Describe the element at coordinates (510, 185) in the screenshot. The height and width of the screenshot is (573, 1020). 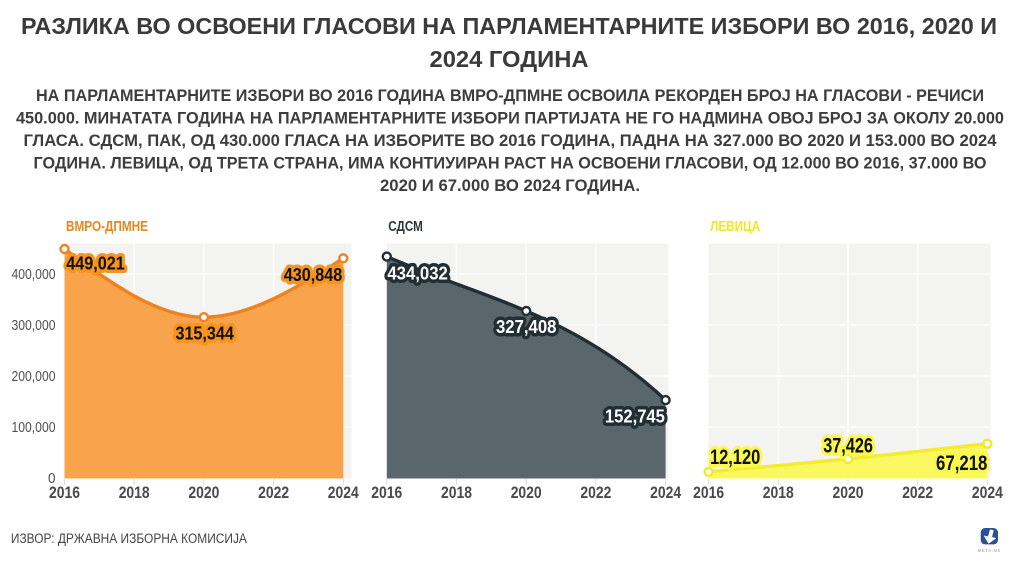
I see `svg-text: 2020 И 67.000 ВО 2024 ГОДИНА.` at that location.